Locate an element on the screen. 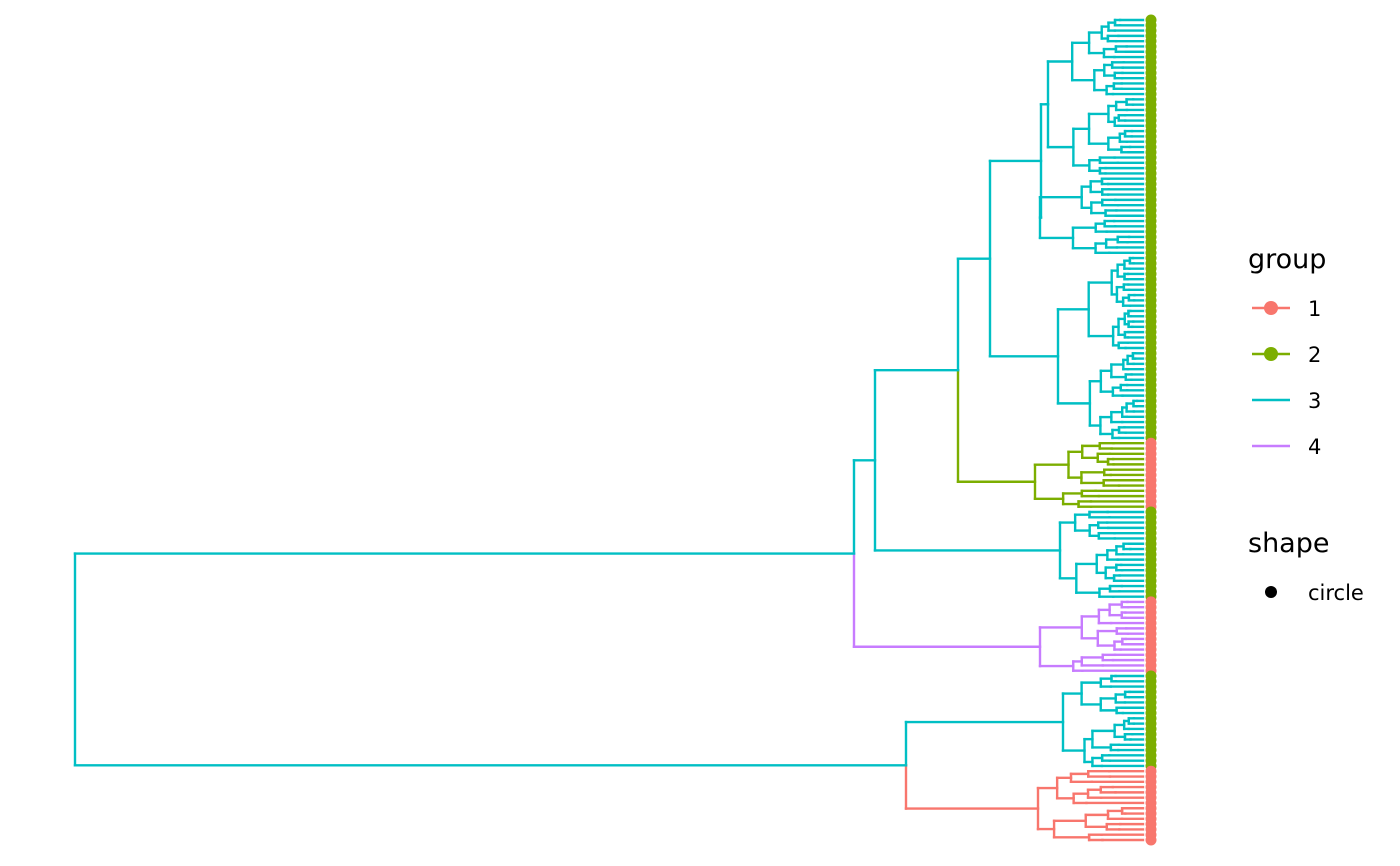  legend-group: group 1 2 3 4 is located at coordinates (1287, 351).